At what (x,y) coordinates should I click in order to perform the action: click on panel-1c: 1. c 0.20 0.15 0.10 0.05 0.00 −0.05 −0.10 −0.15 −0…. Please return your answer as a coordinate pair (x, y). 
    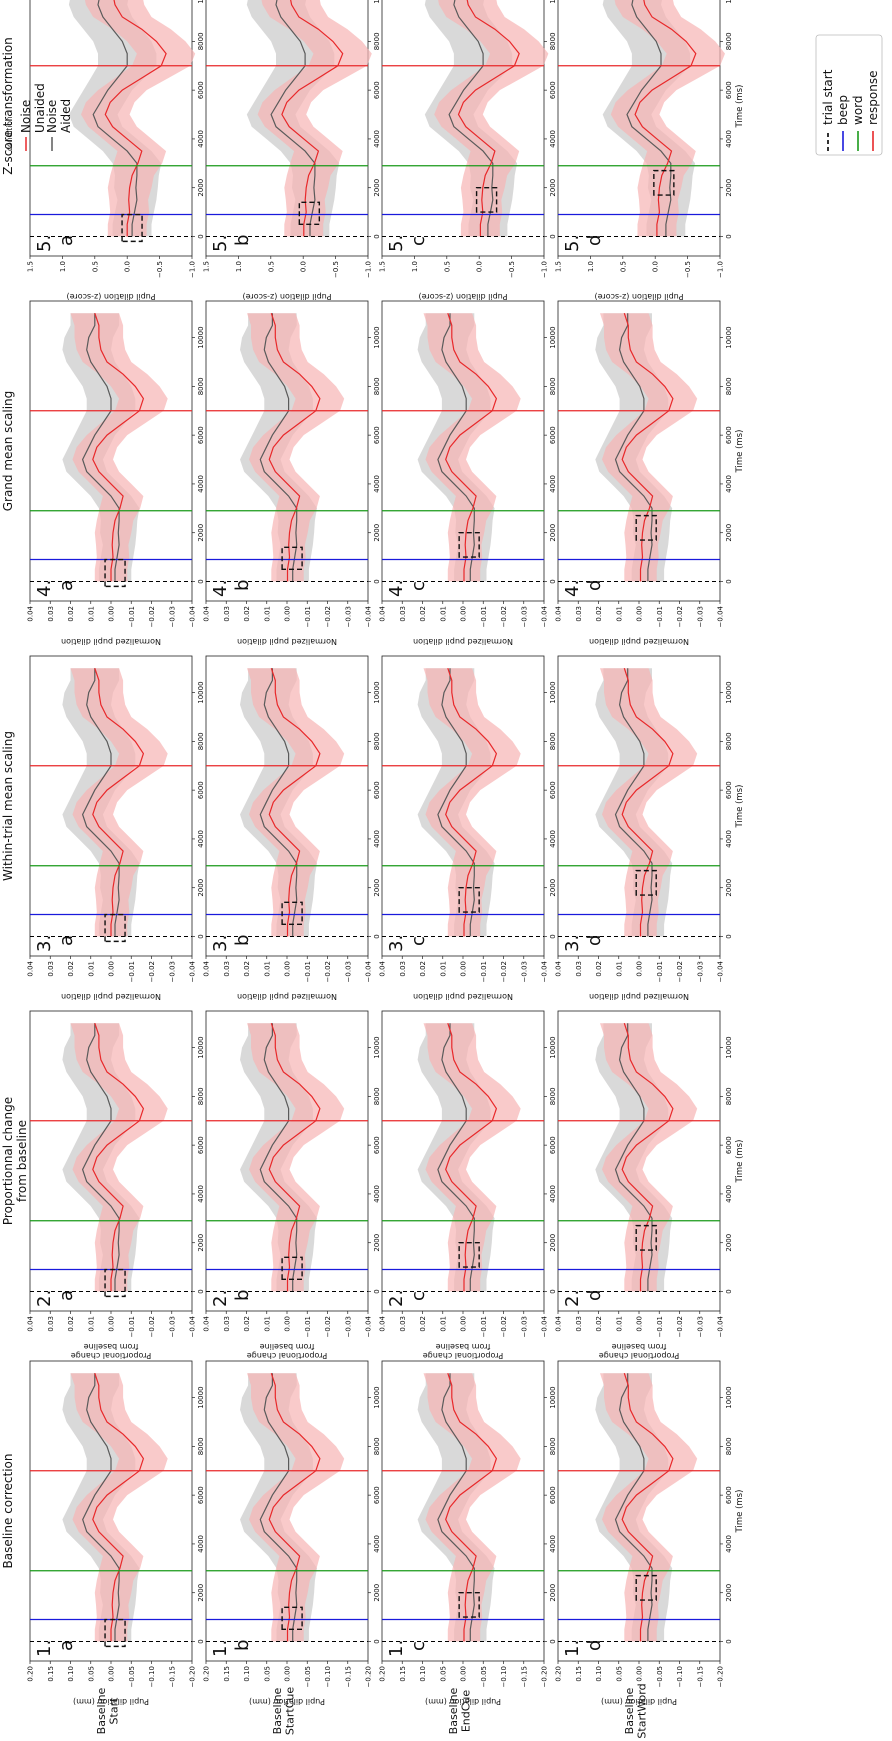
    Looking at the image, I should click on (468, 1533).